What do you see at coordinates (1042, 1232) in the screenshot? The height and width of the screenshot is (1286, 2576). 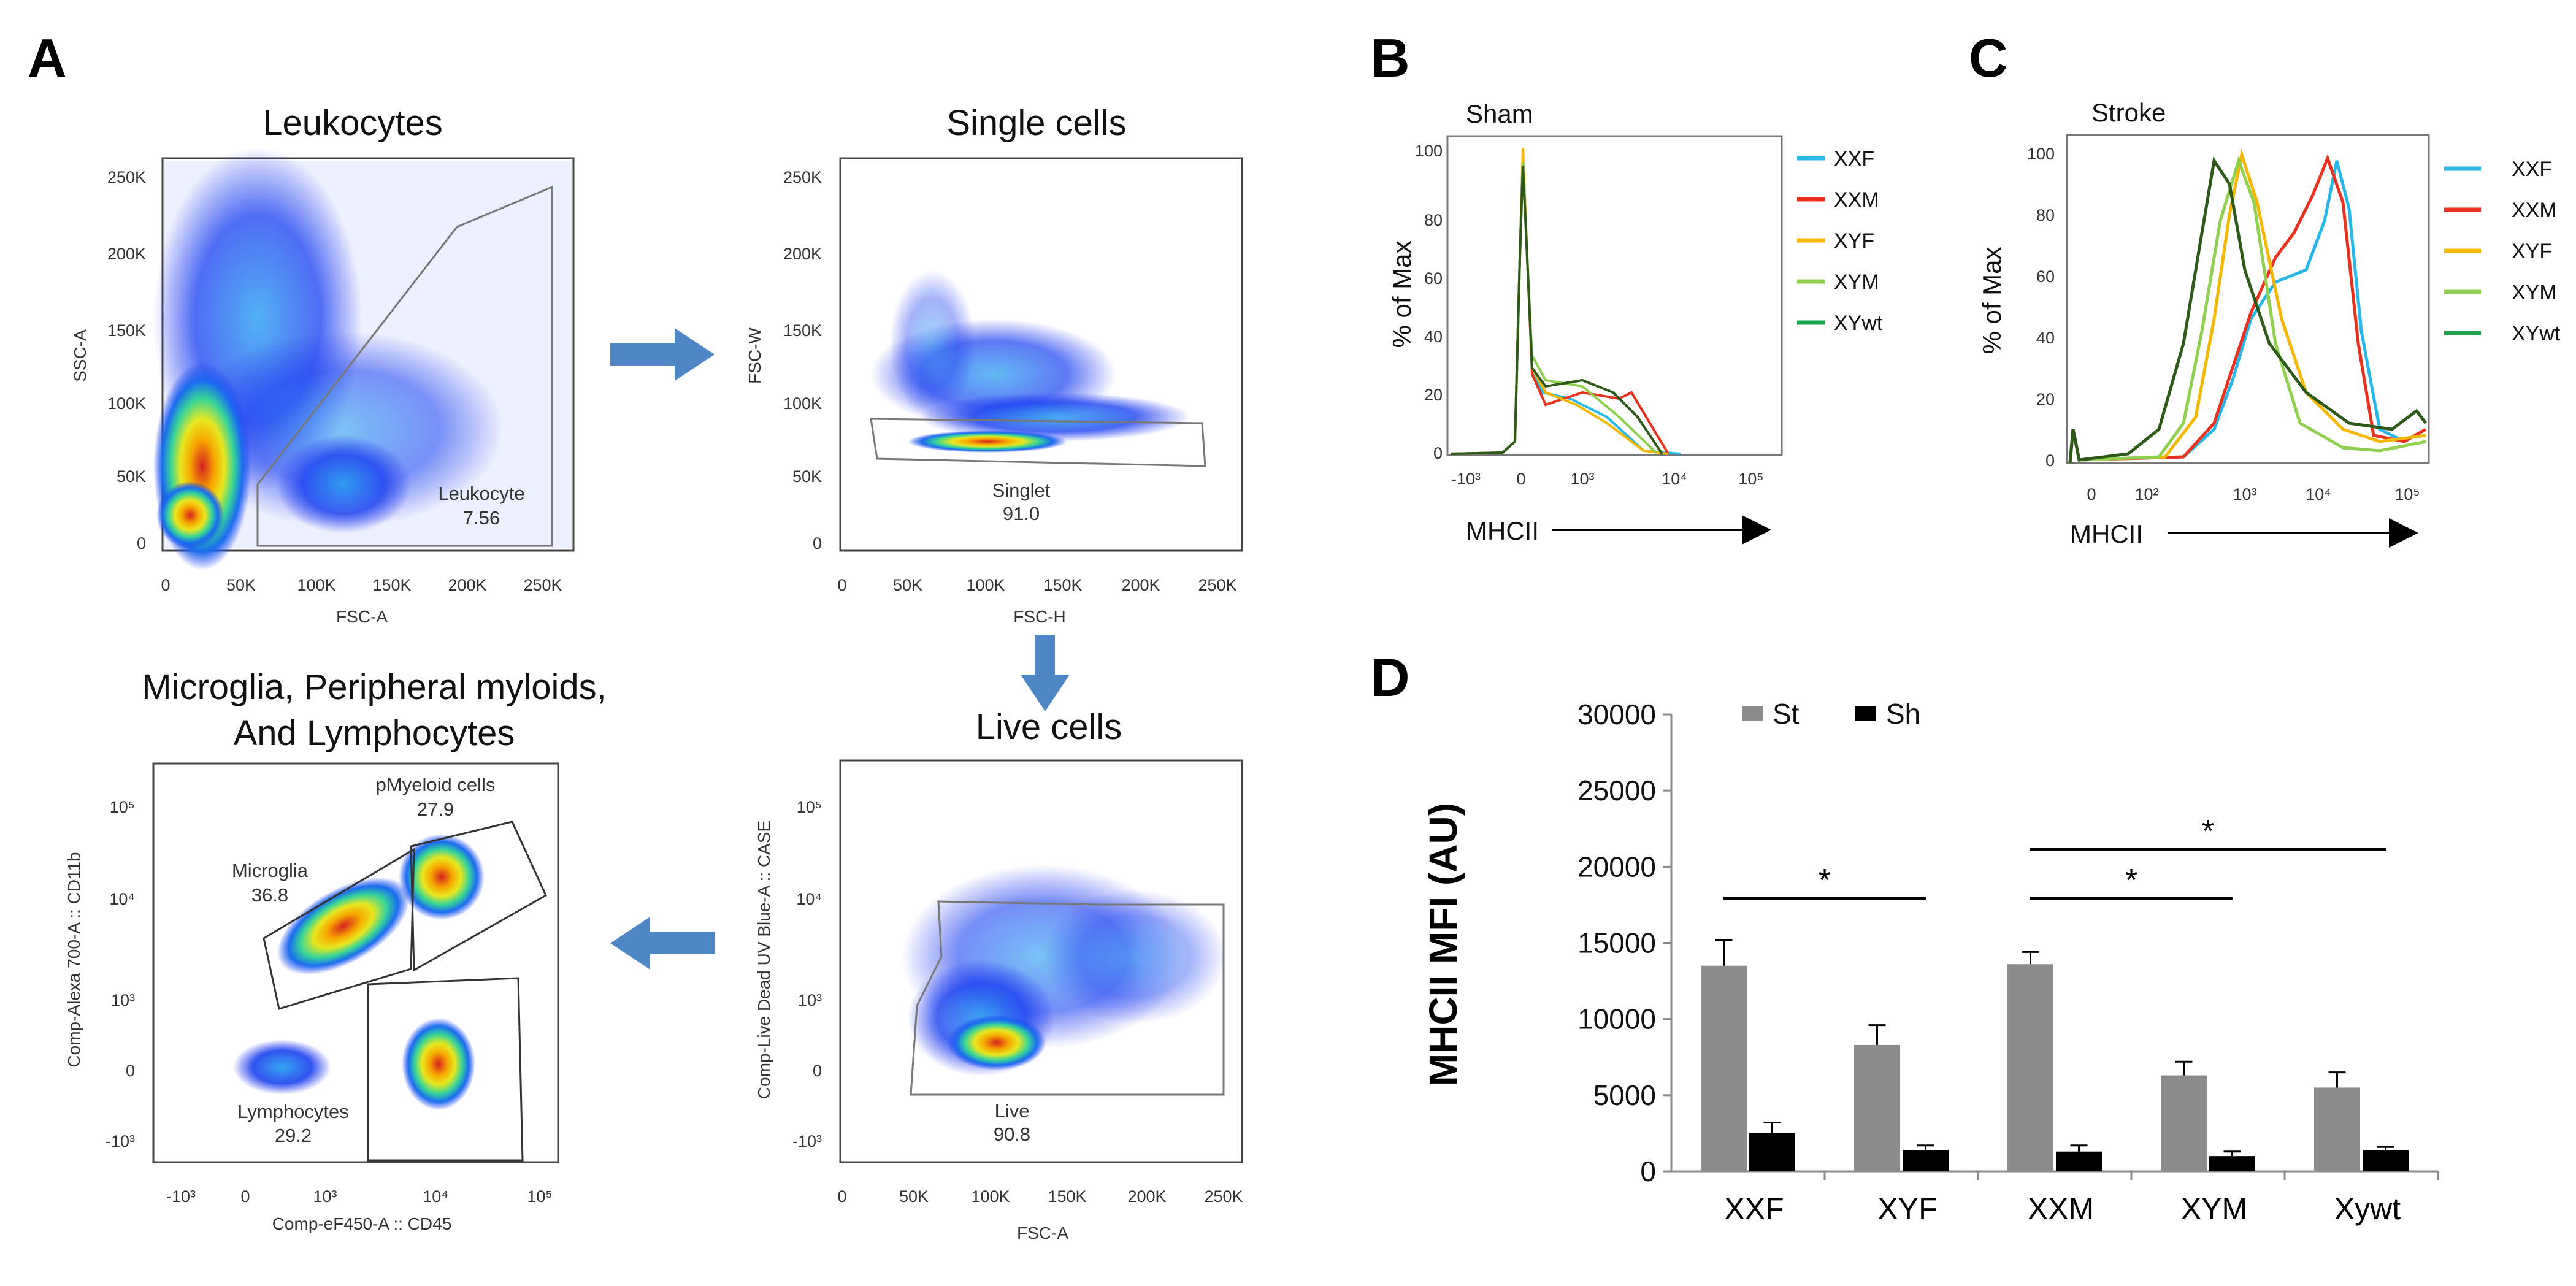 I see `x-axis-label: FSC-A` at bounding box center [1042, 1232].